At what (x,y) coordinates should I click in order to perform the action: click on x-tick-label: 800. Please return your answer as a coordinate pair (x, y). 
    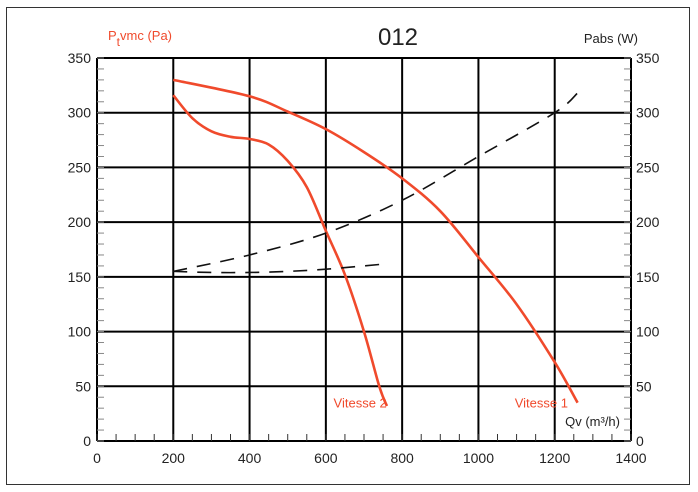
    Looking at the image, I should click on (402, 458).